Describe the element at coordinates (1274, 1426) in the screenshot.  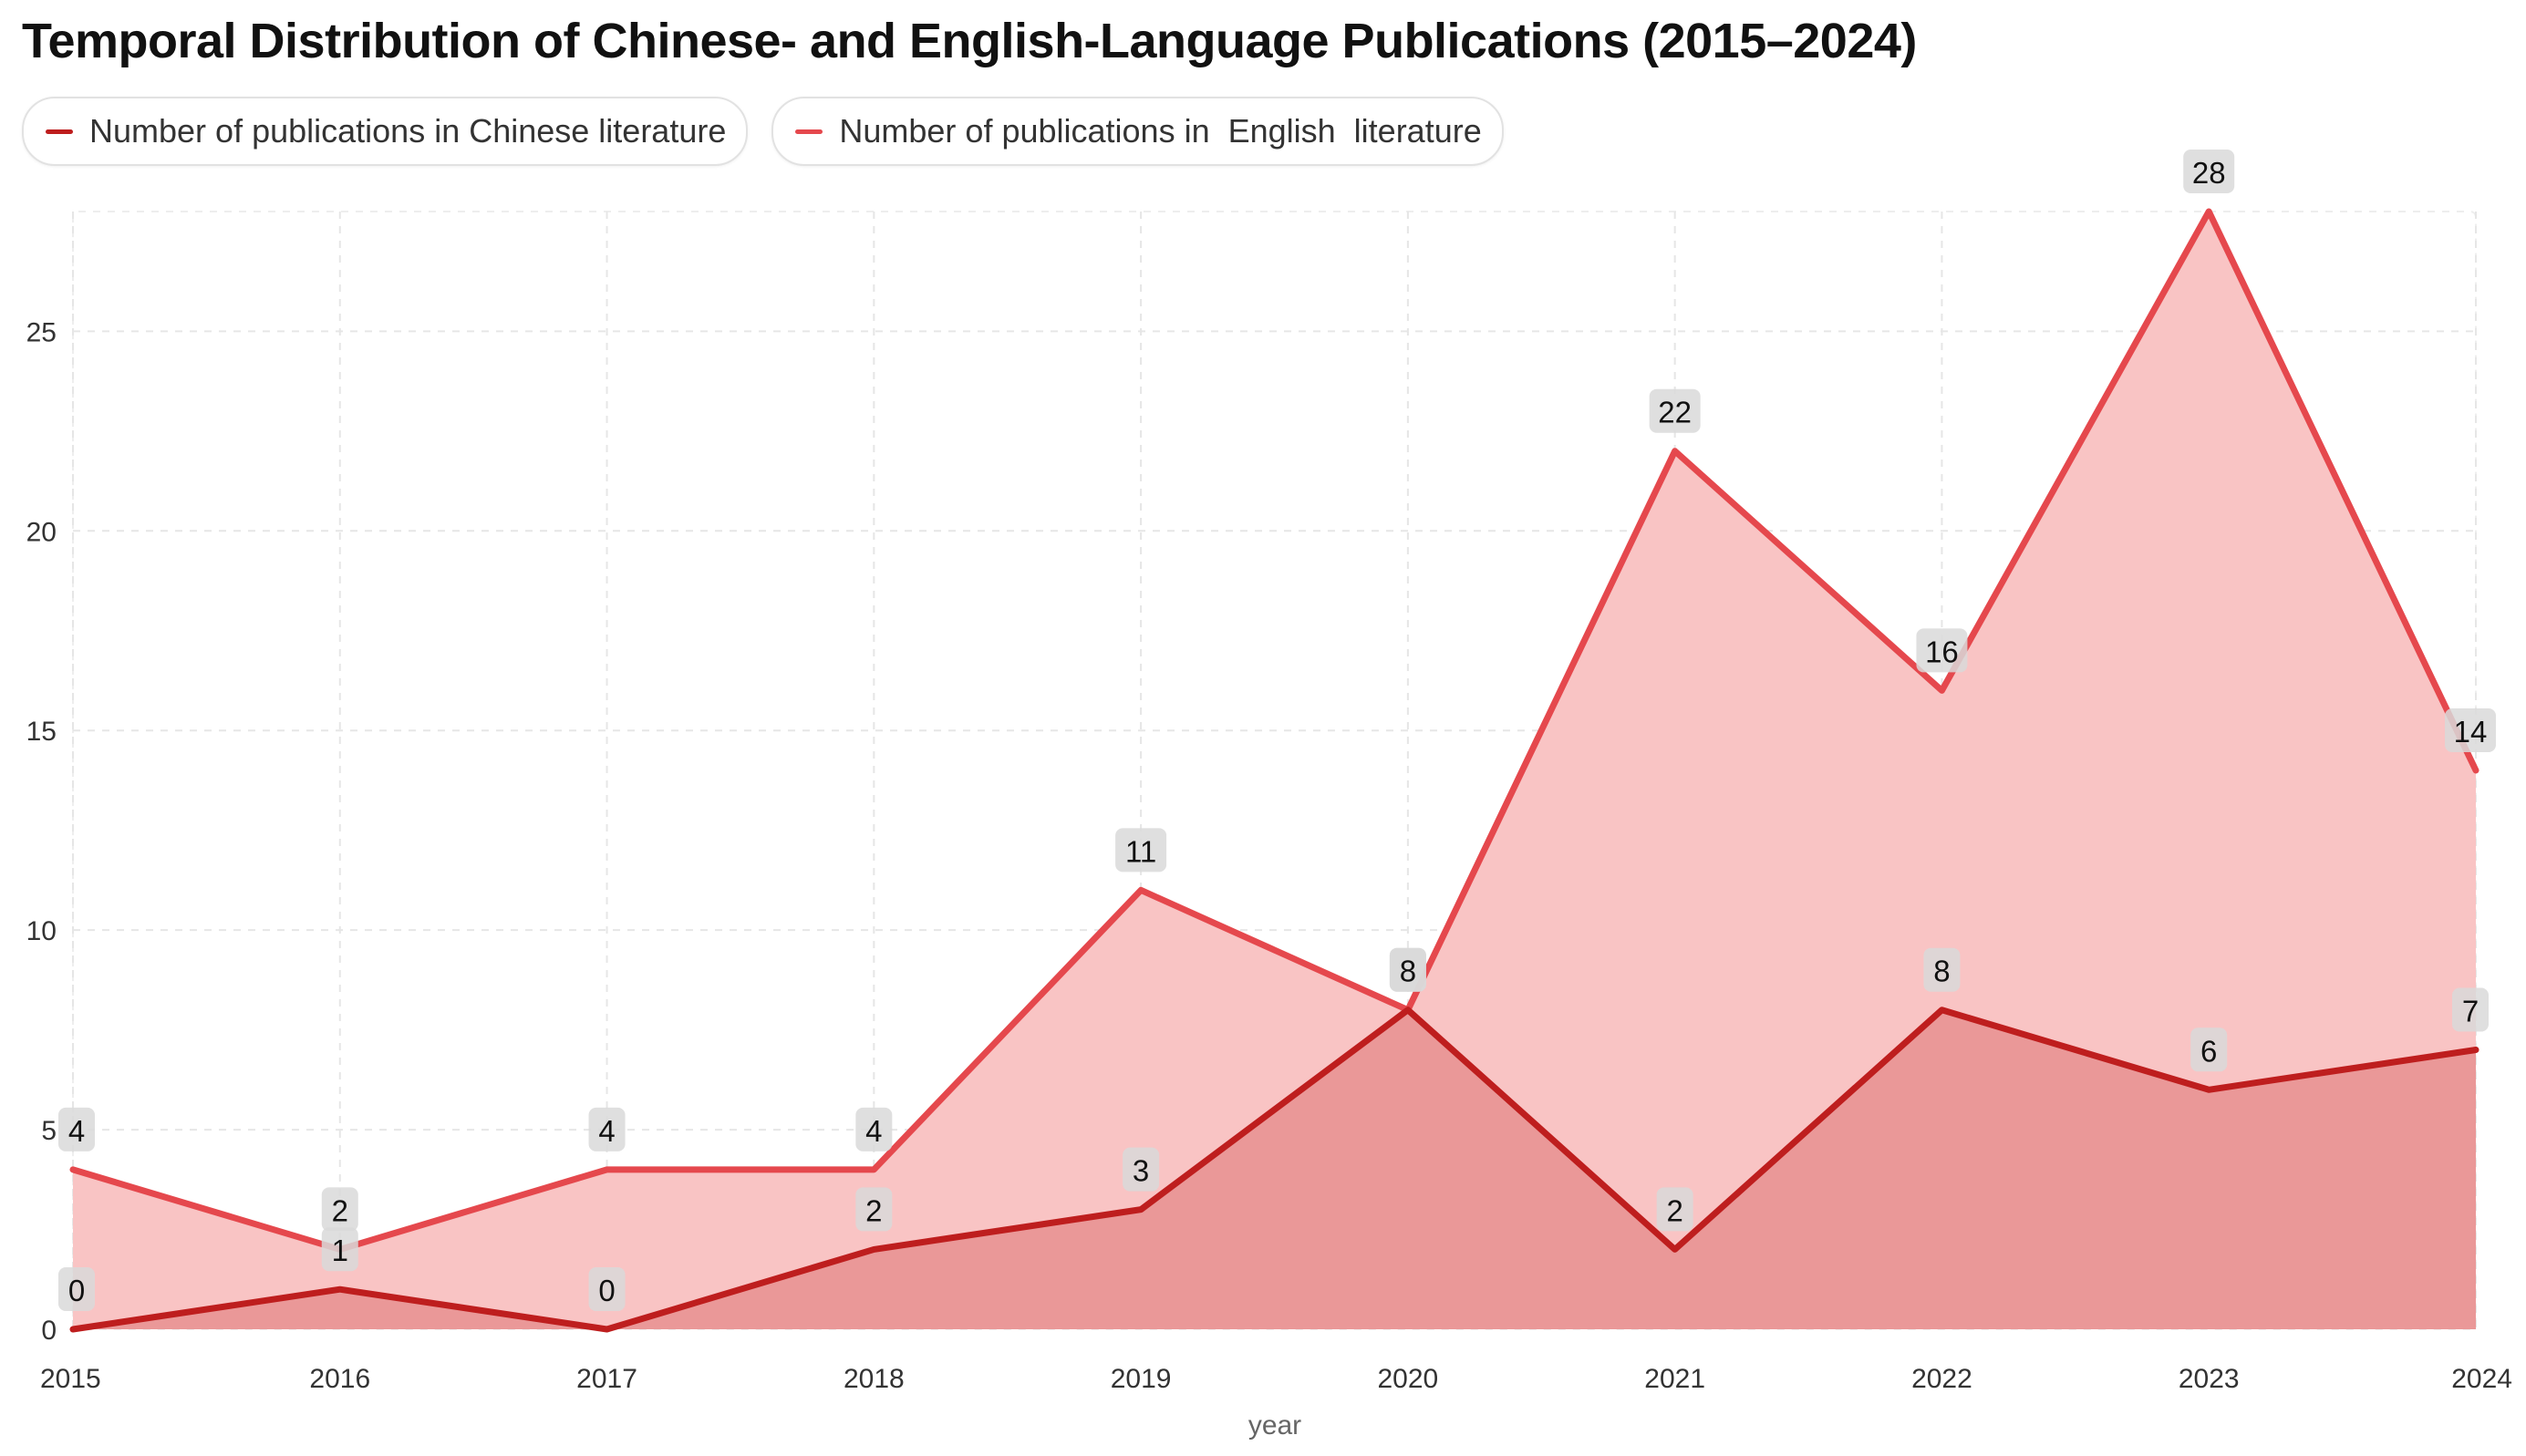
I see `x-axis-label: year` at that location.